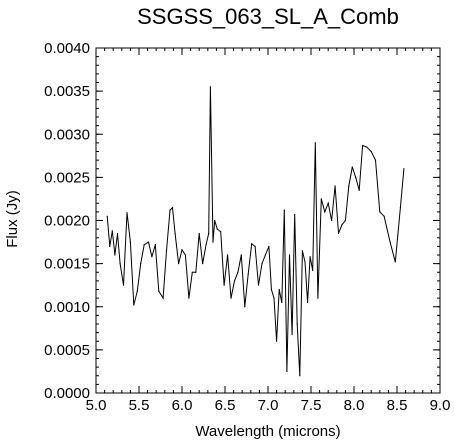 The image size is (454, 442). What do you see at coordinates (96, 405) in the screenshot?
I see `x-tick-label: 5.0` at bounding box center [96, 405].